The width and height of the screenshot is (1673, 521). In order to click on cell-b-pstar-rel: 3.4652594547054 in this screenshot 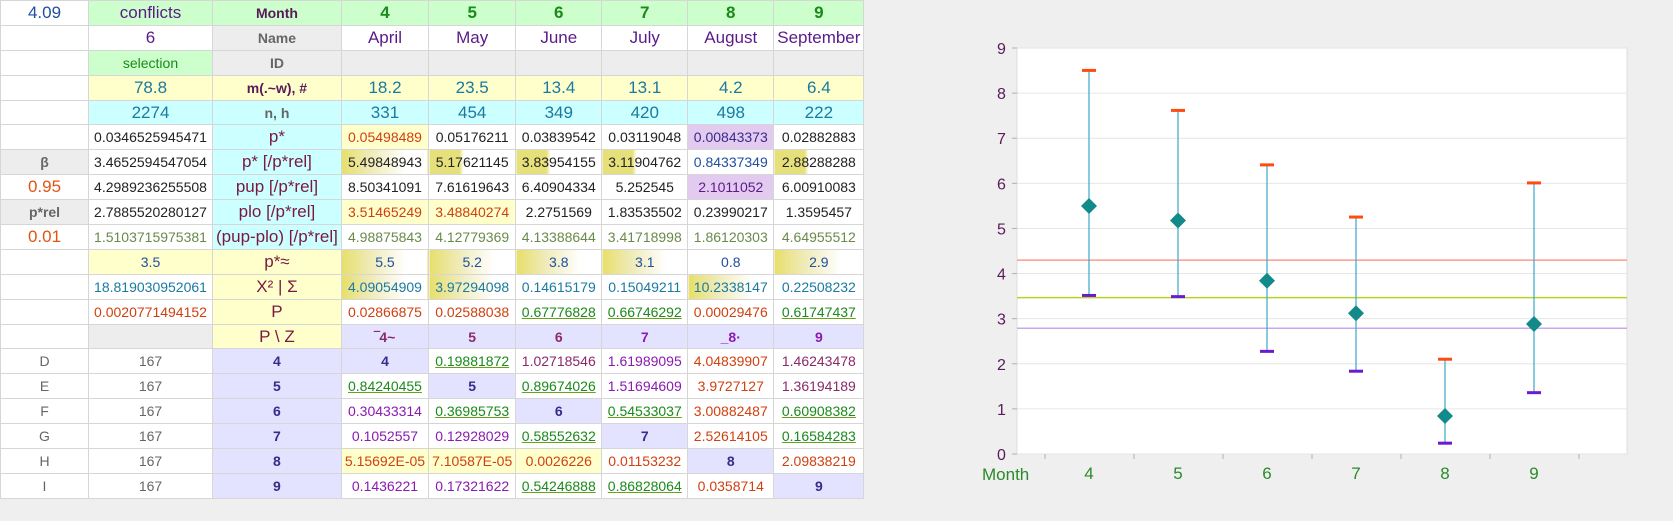, I will do `click(150, 162)`.